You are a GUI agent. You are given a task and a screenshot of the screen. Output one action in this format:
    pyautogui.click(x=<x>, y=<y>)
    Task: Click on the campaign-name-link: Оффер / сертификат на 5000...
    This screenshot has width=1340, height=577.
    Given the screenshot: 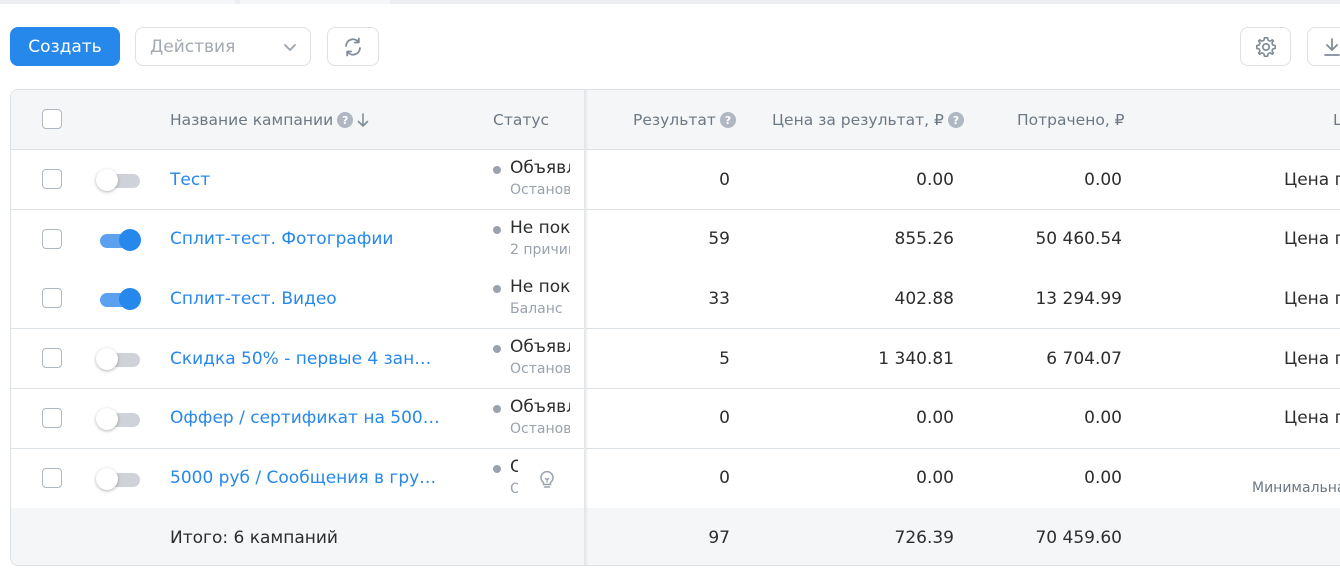 What is the action you would take?
    pyautogui.click(x=305, y=418)
    